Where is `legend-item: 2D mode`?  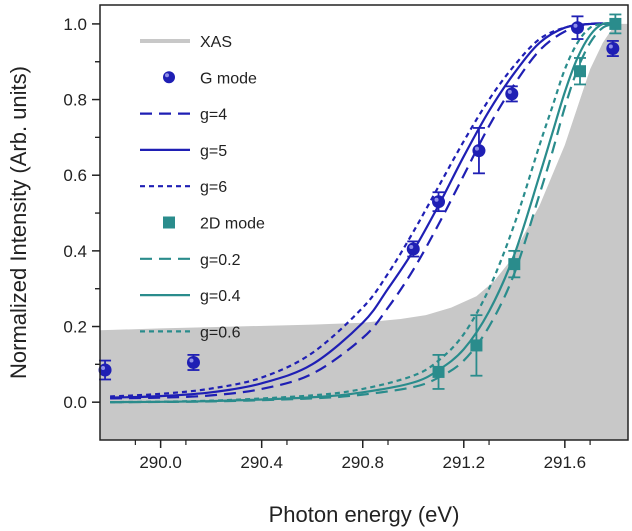
legend-item: 2D mode is located at coordinates (214, 224).